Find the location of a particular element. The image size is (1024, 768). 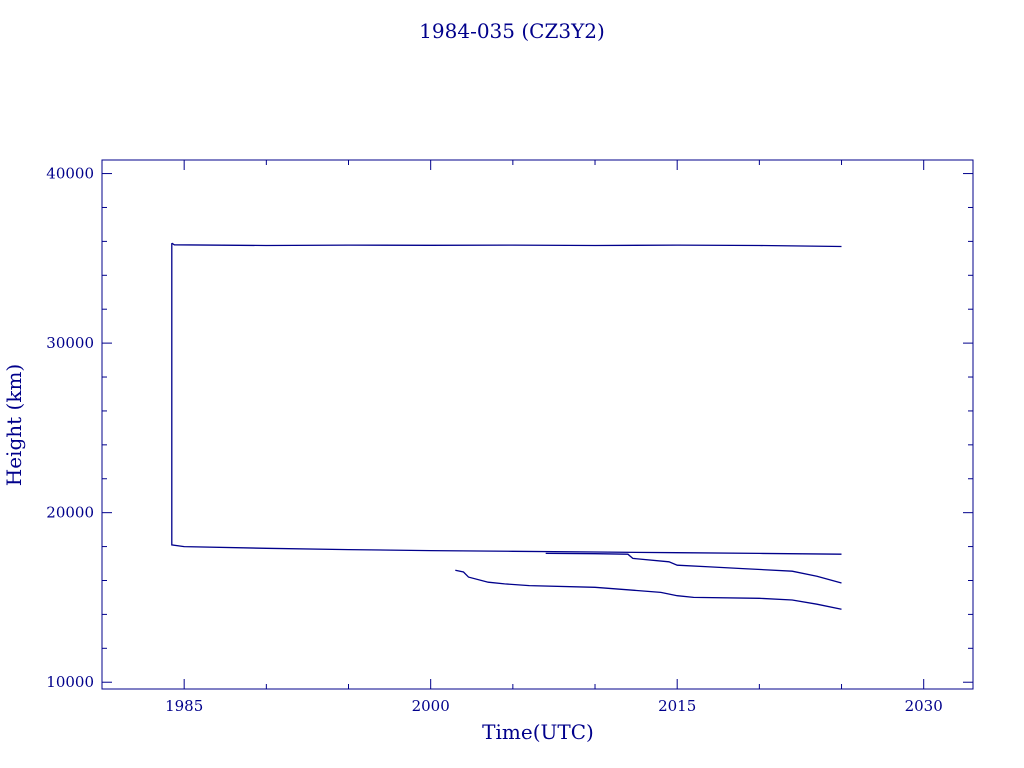

x-axis-label: Time(UTC) is located at coordinates (538, 732).